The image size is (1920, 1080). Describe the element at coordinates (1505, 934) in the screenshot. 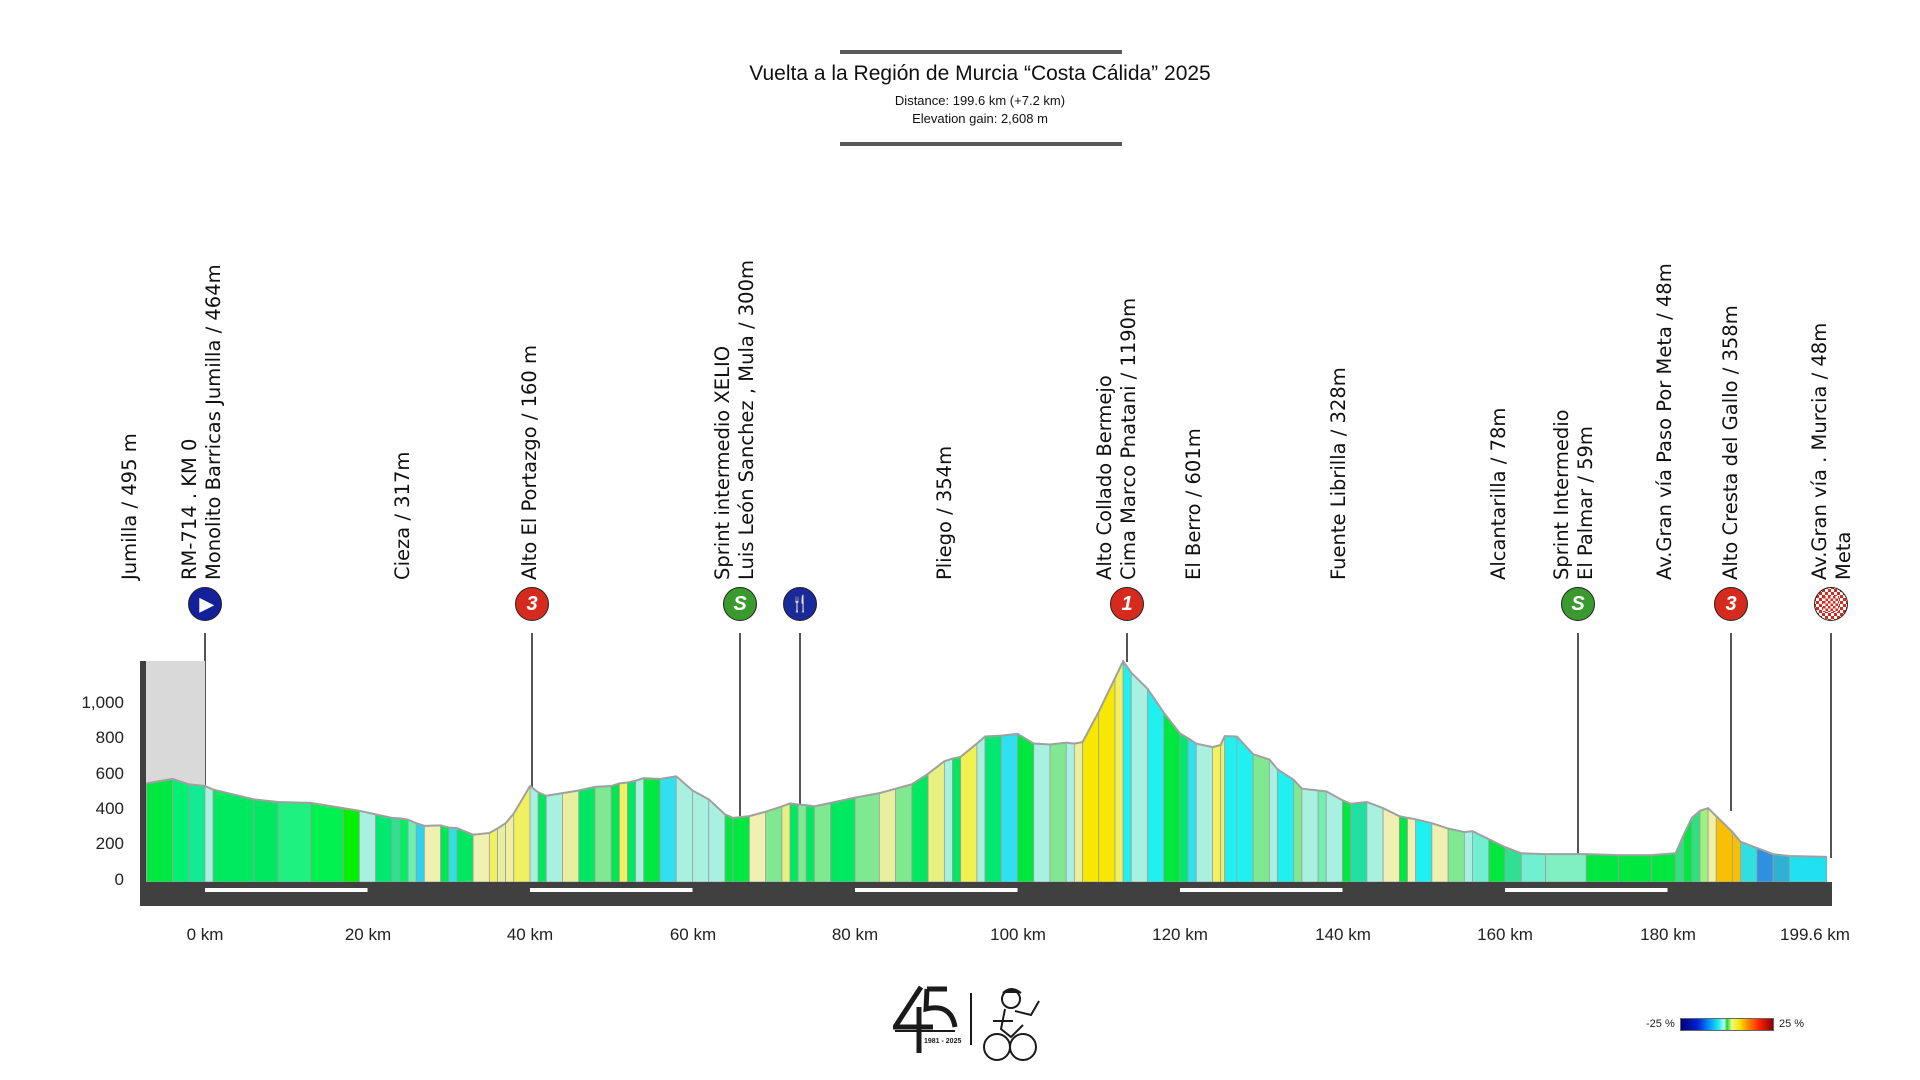

I see `x-tick-160: 160 km` at that location.